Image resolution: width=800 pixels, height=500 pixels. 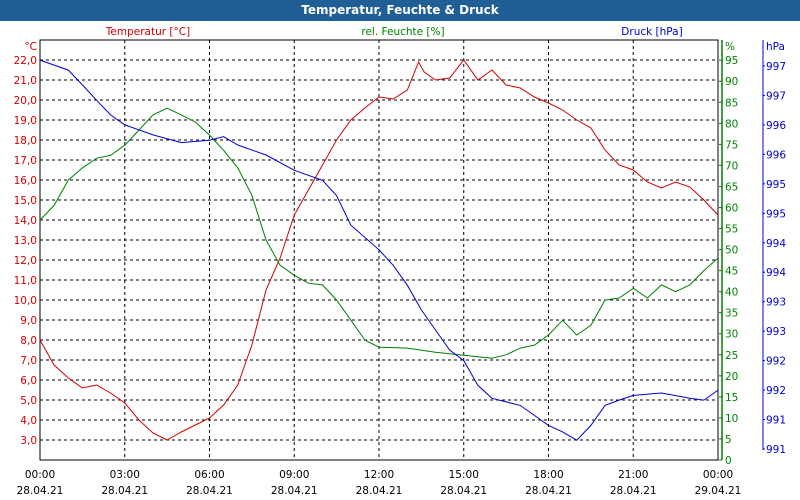 What do you see at coordinates (731, 398) in the screenshot?
I see `humidity-tick-label: 15` at bounding box center [731, 398].